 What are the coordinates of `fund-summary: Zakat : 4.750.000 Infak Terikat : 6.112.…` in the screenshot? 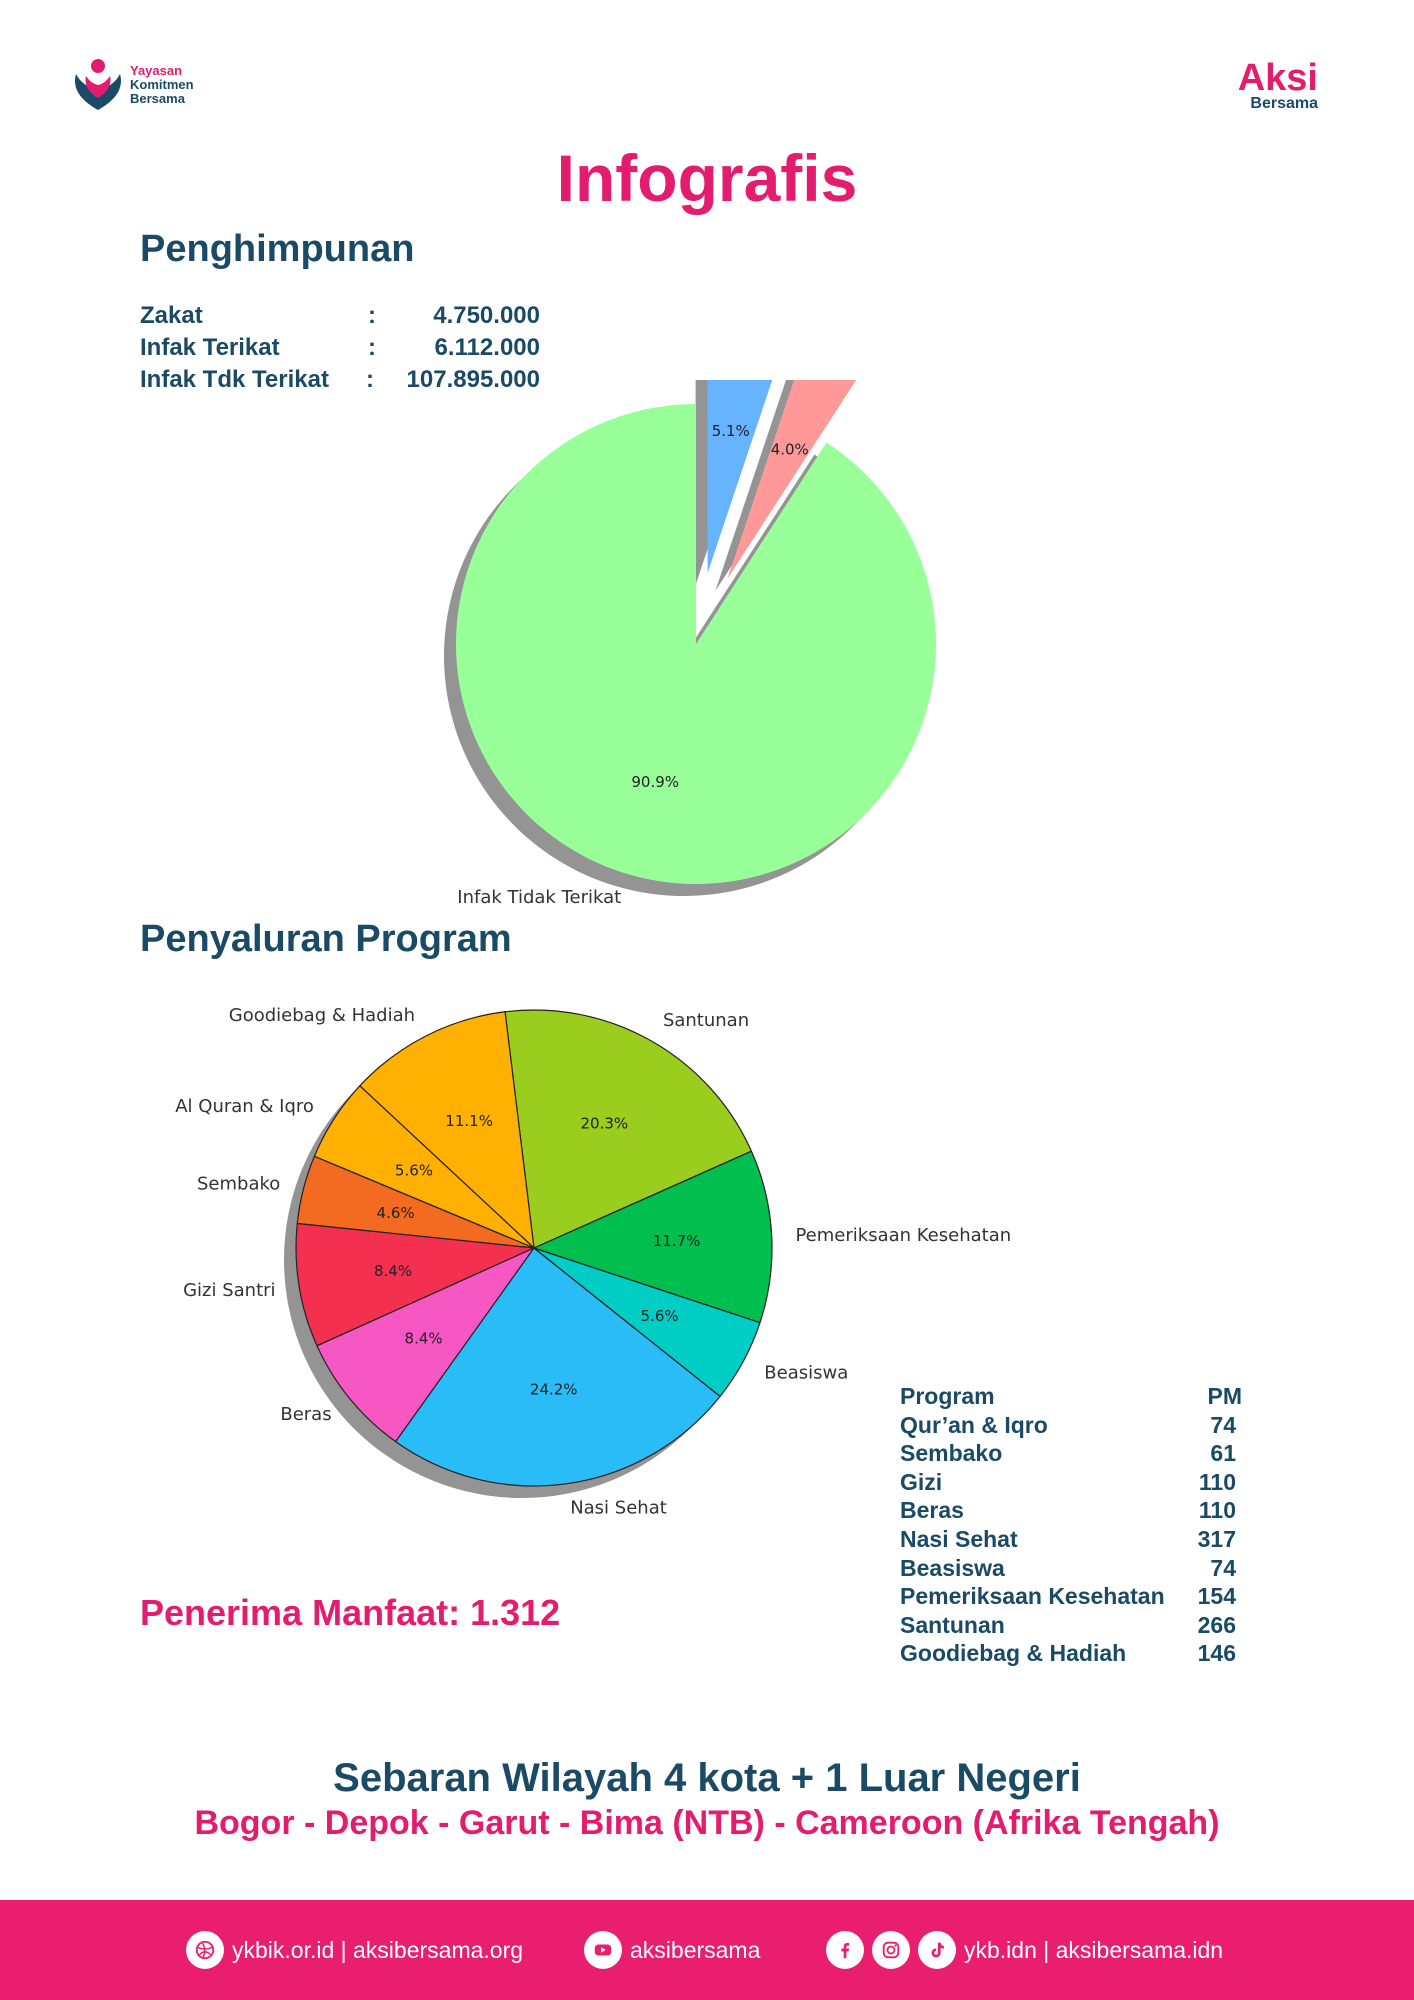 It's located at (340, 348).